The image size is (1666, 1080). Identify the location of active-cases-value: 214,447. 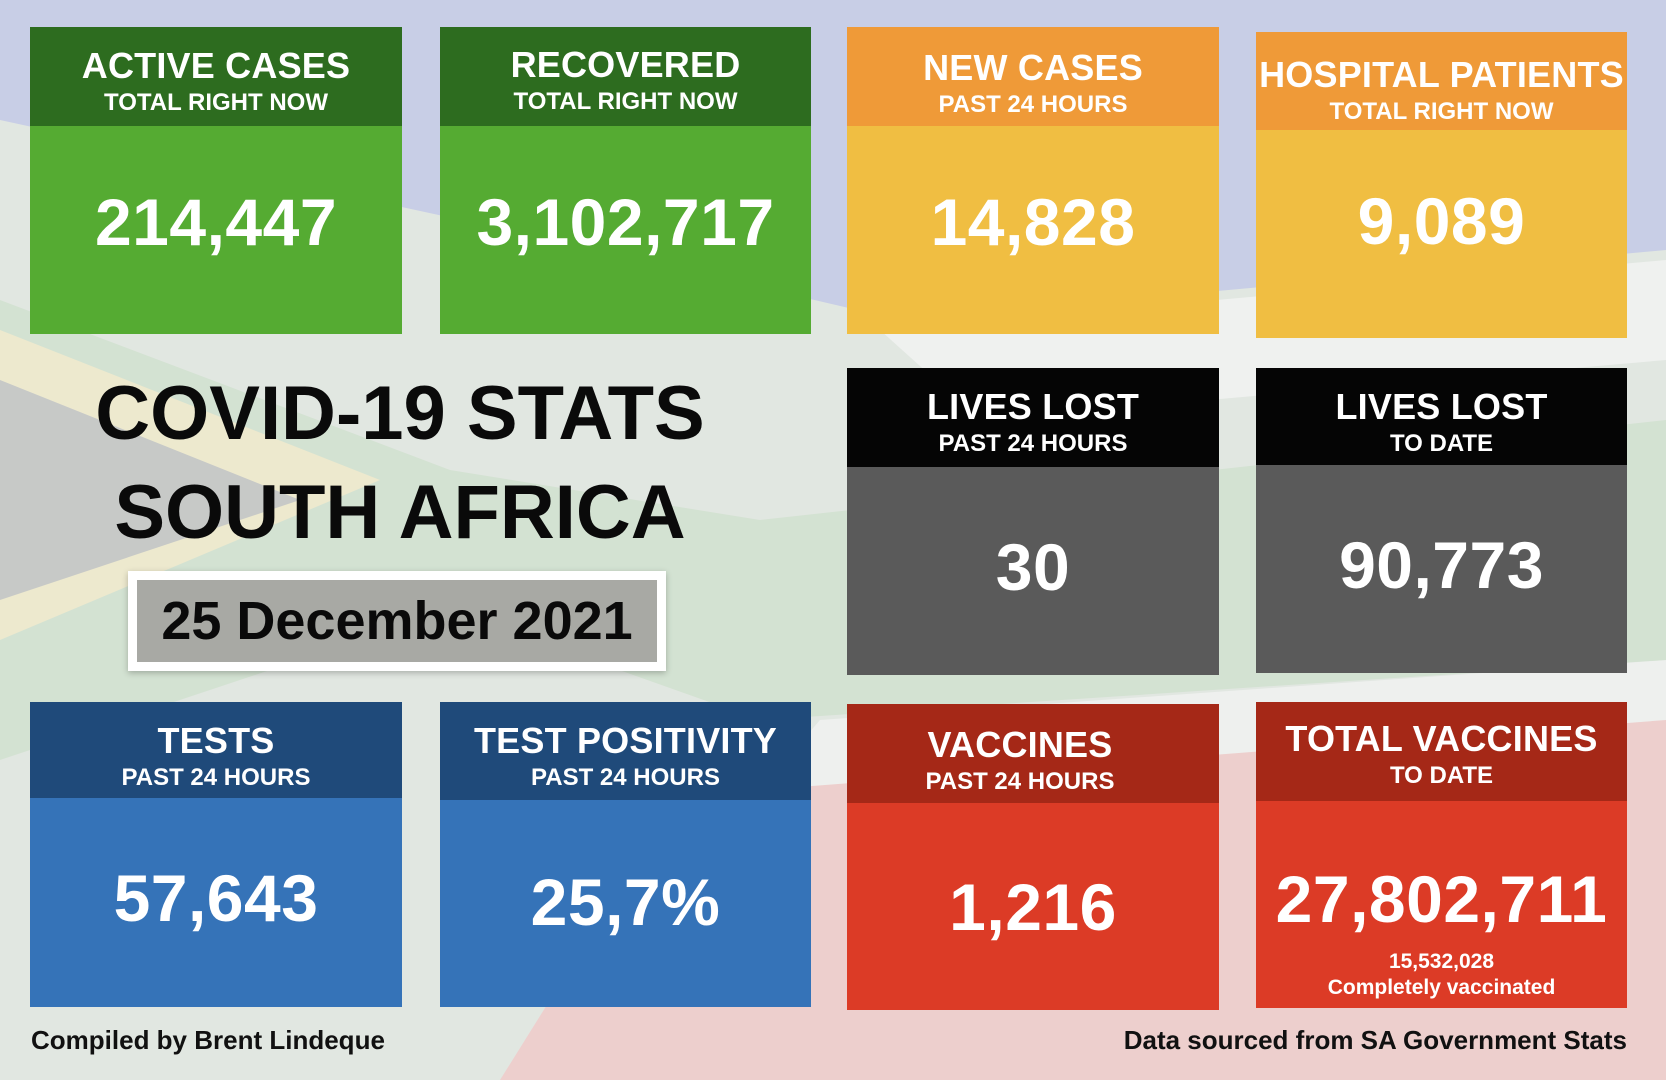
(216, 222).